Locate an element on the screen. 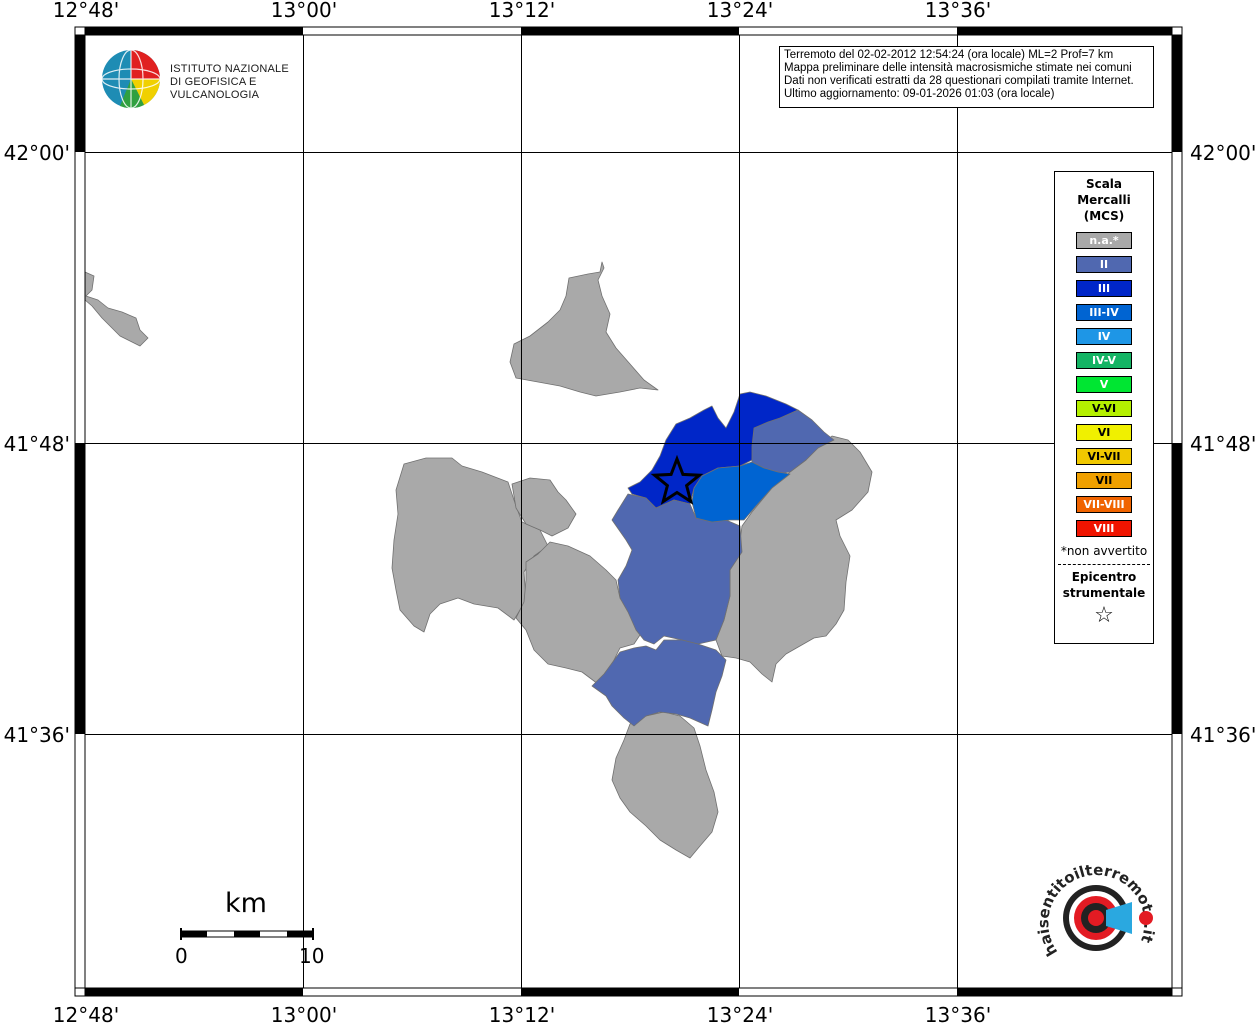 The image size is (1256, 1024). legend-swatch-n-a: n.a.* is located at coordinates (1104, 240).